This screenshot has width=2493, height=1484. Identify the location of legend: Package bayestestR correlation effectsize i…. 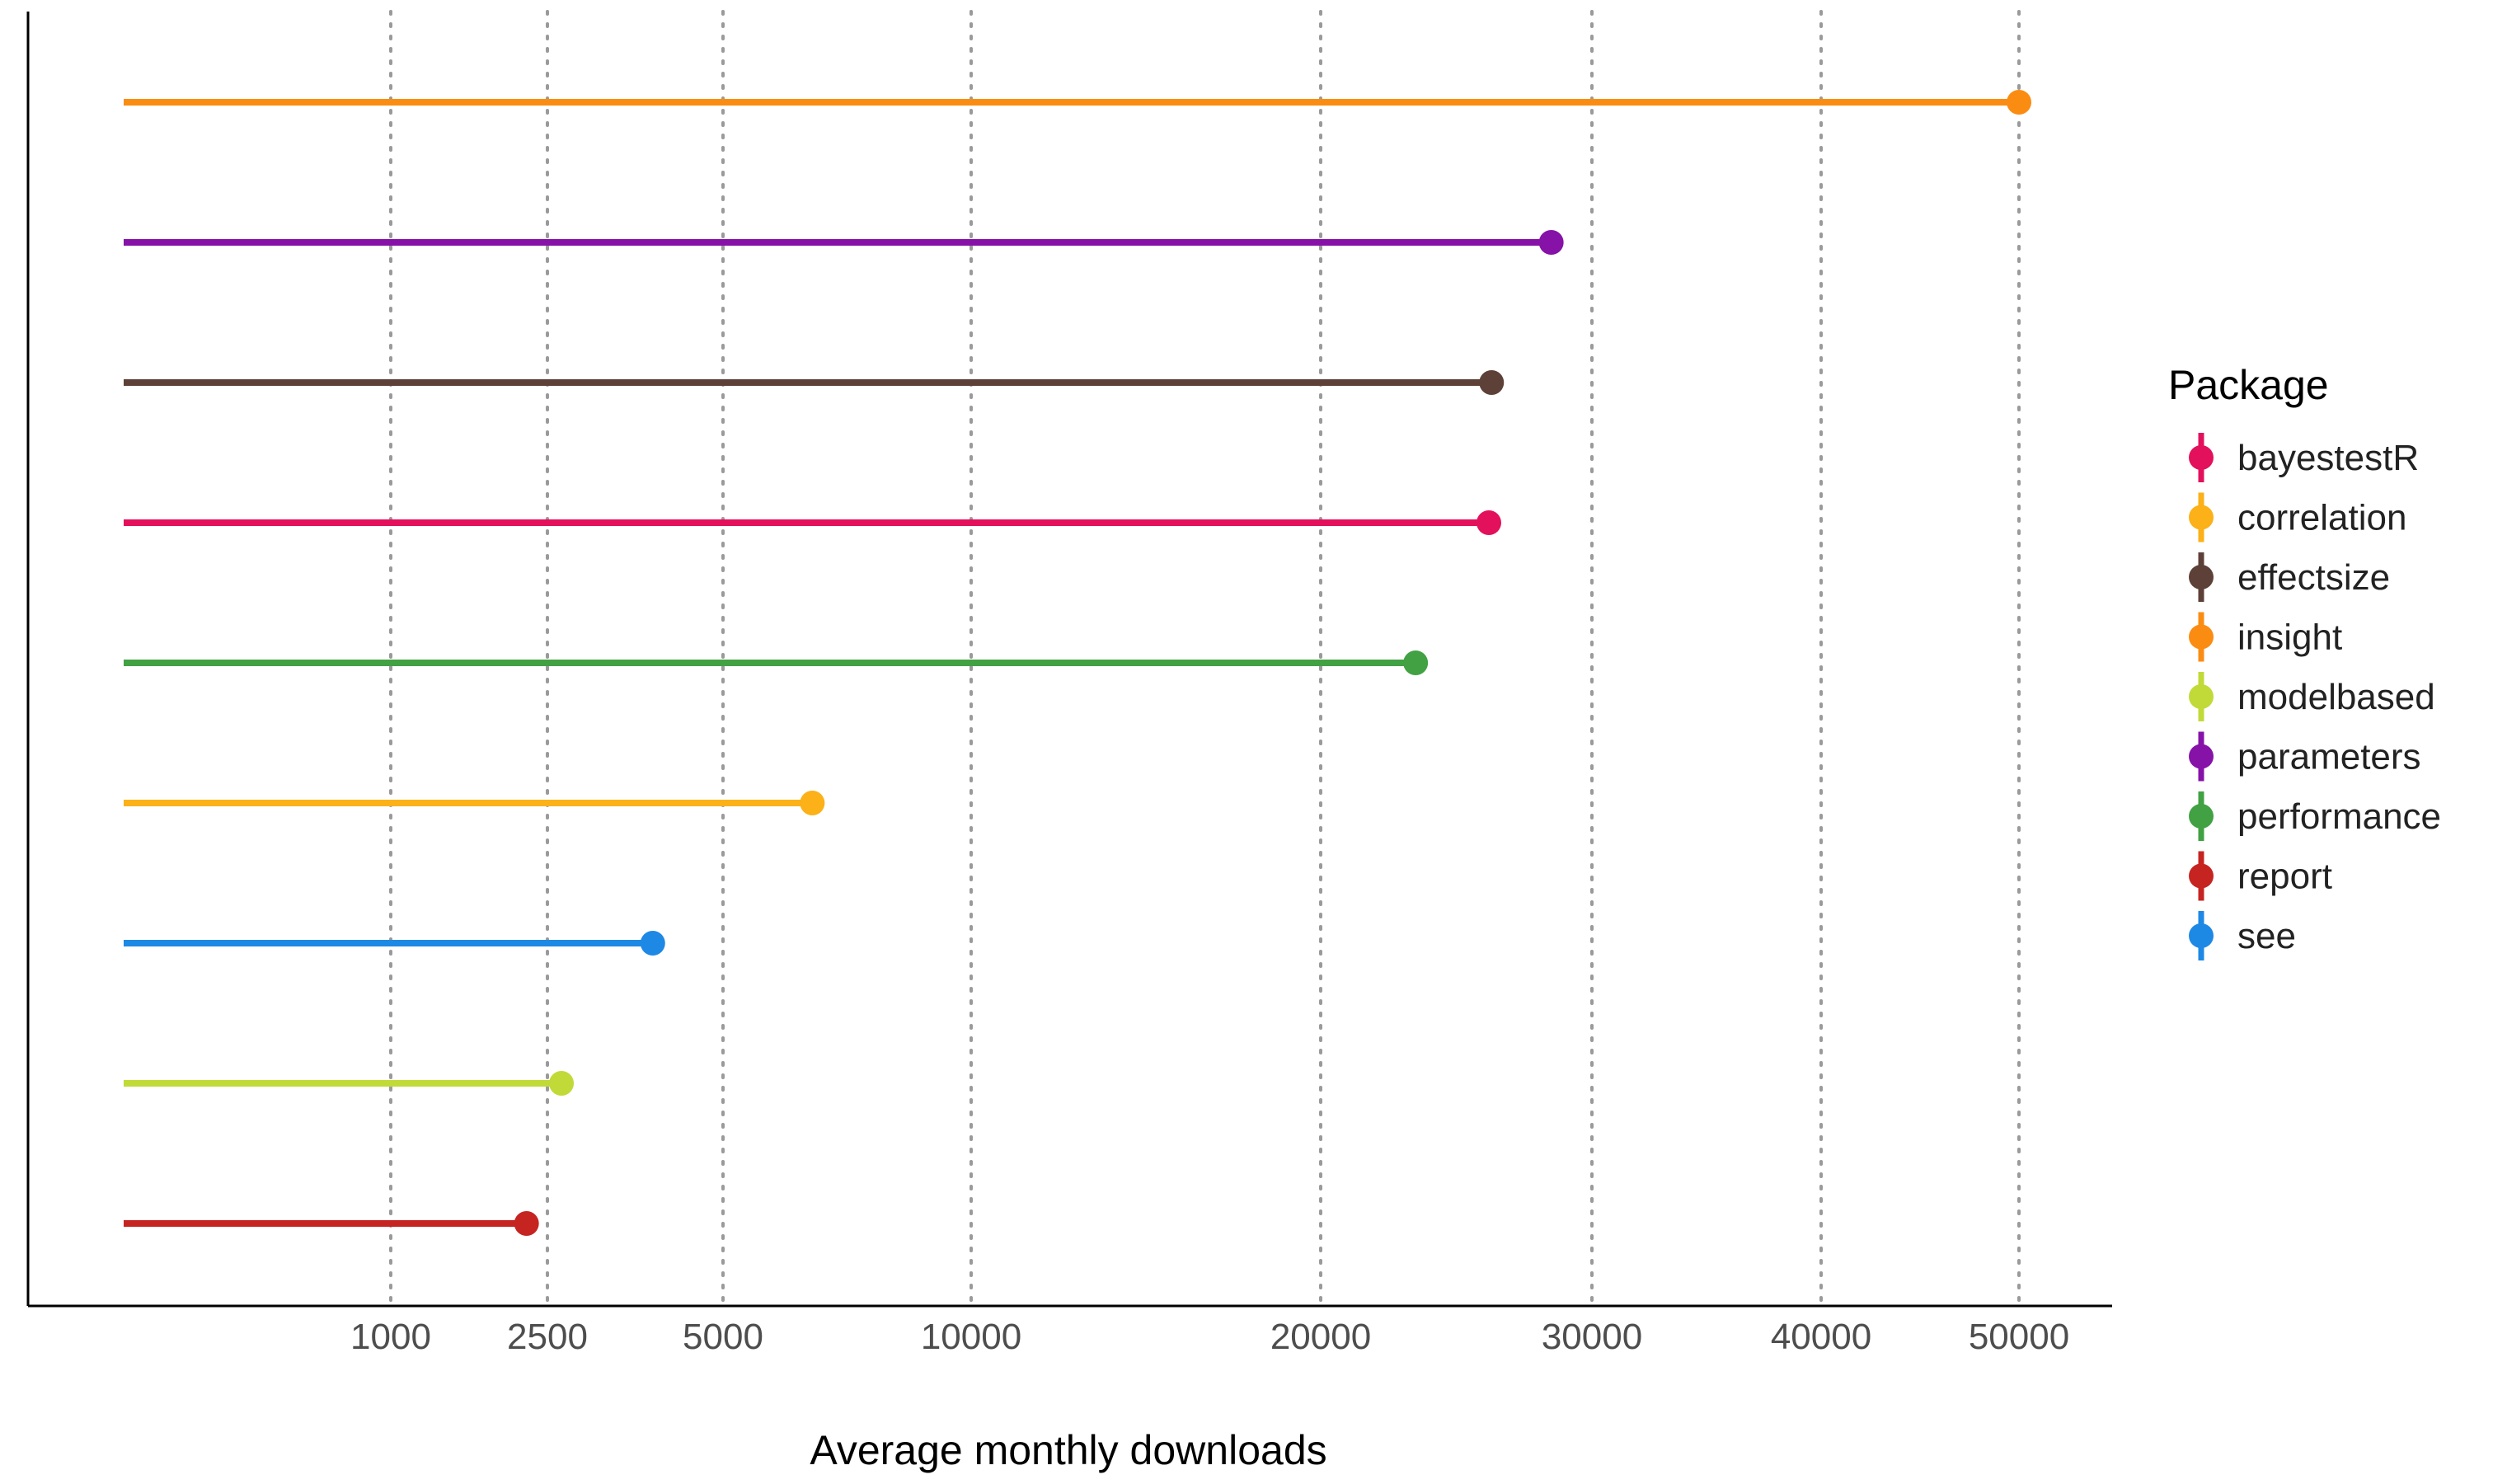
(2304, 661).